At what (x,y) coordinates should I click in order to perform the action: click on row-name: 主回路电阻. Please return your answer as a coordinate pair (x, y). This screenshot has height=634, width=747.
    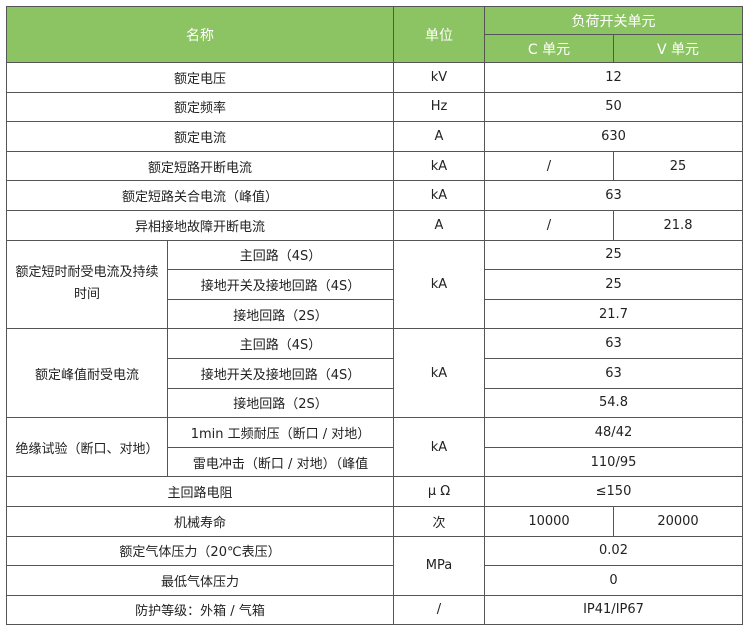
    Looking at the image, I should click on (200, 491).